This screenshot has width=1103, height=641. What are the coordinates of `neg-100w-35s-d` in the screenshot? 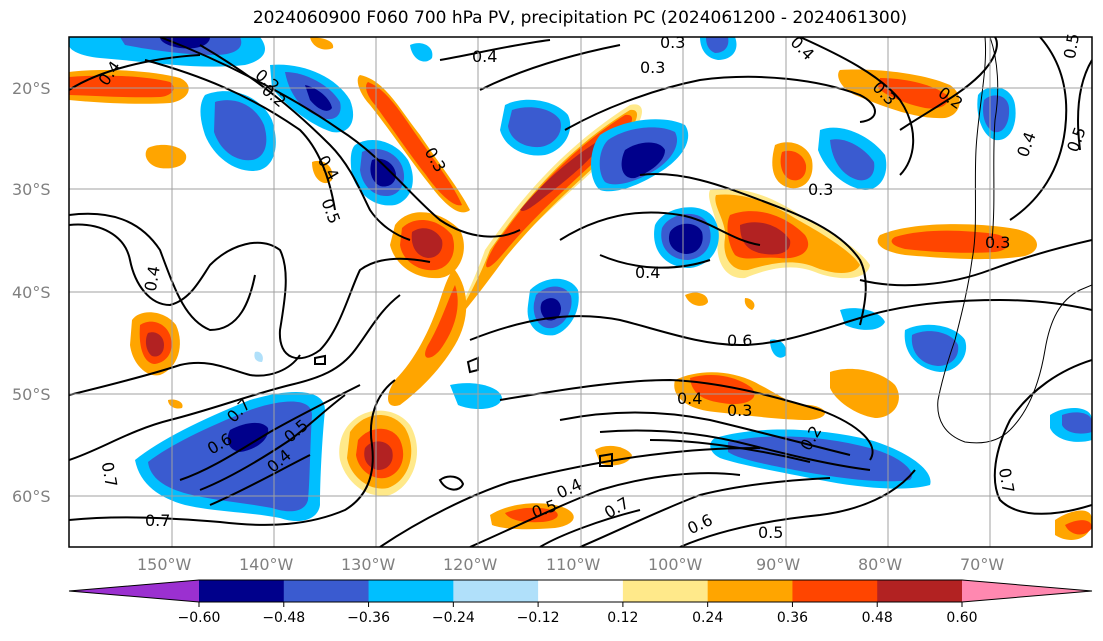 It's located at (685, 238).